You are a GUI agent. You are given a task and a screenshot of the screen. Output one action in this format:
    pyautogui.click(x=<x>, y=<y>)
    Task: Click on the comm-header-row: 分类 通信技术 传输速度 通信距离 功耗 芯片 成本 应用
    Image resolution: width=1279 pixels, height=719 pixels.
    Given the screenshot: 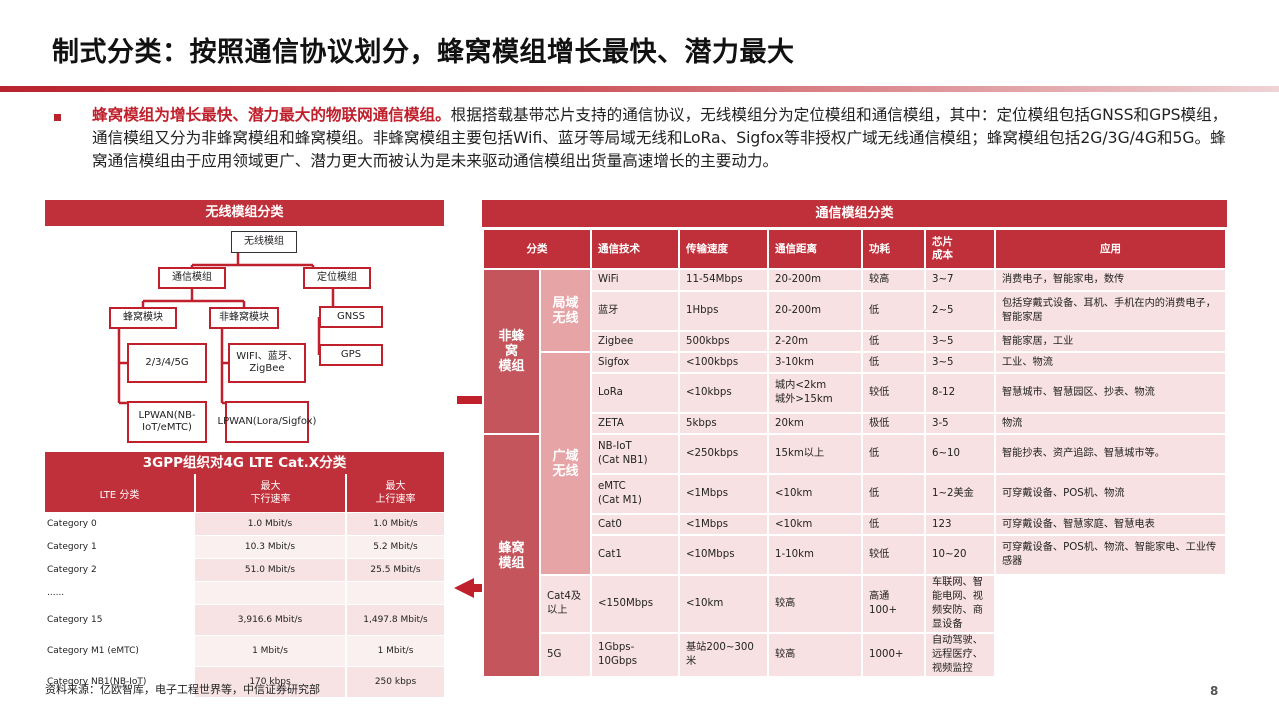 What is the action you would take?
    pyautogui.click(x=854, y=249)
    